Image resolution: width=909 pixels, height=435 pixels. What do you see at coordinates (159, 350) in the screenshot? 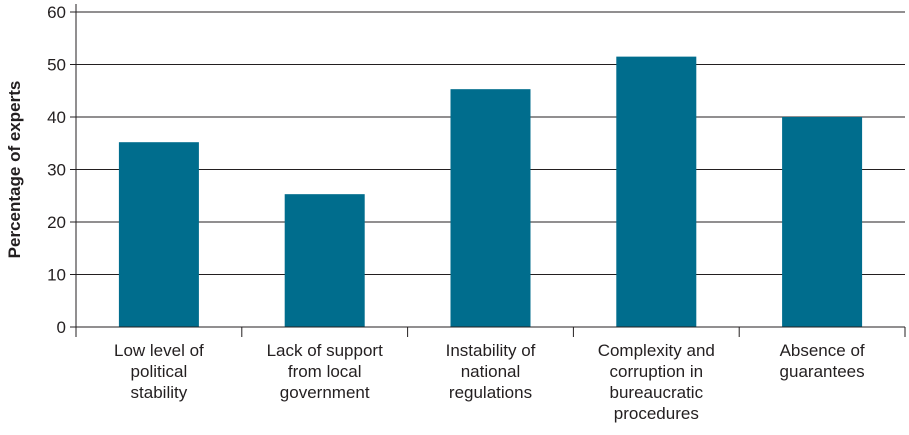
I see `x-category-label-line: Low level of` at bounding box center [159, 350].